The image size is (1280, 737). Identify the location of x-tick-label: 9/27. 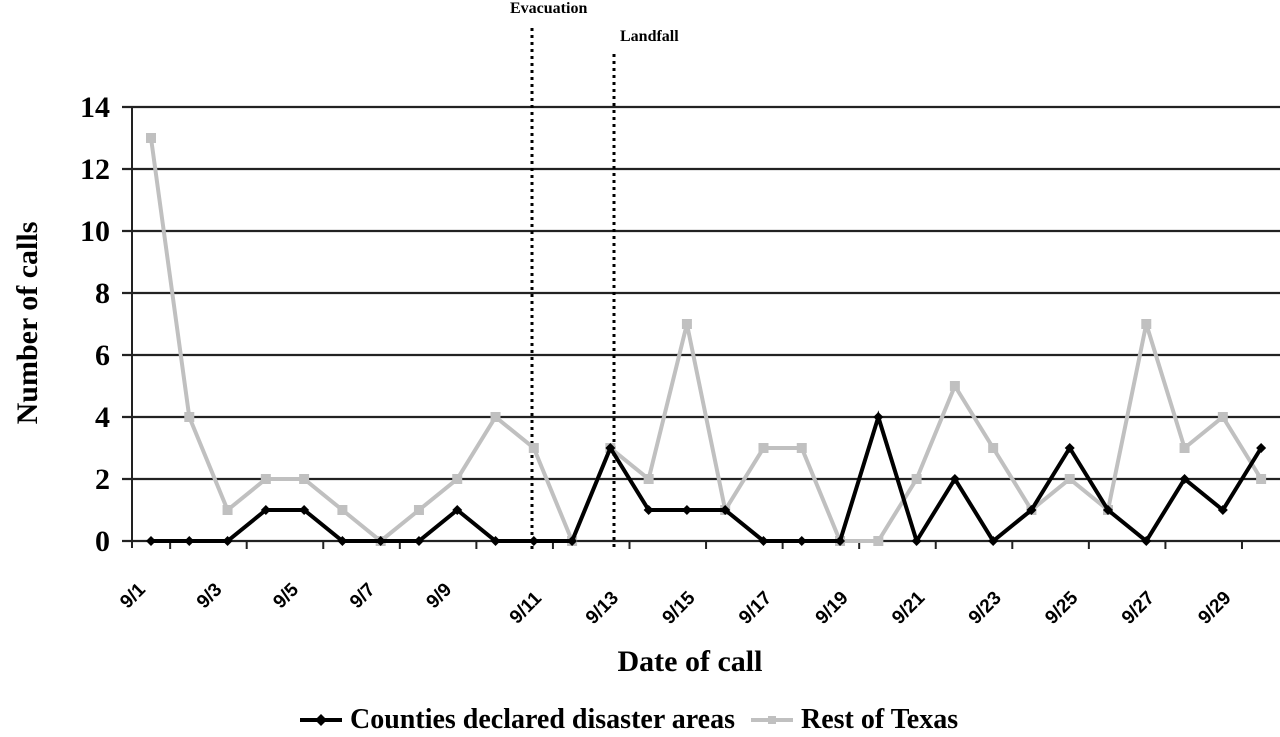
(1138, 608).